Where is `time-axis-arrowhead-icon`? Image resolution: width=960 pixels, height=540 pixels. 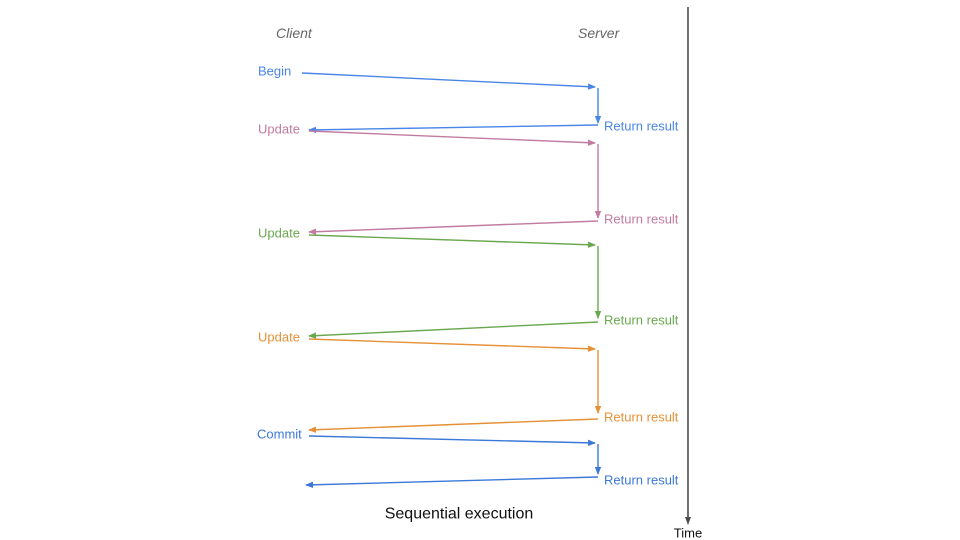
time-axis-arrowhead-icon is located at coordinates (688, 521).